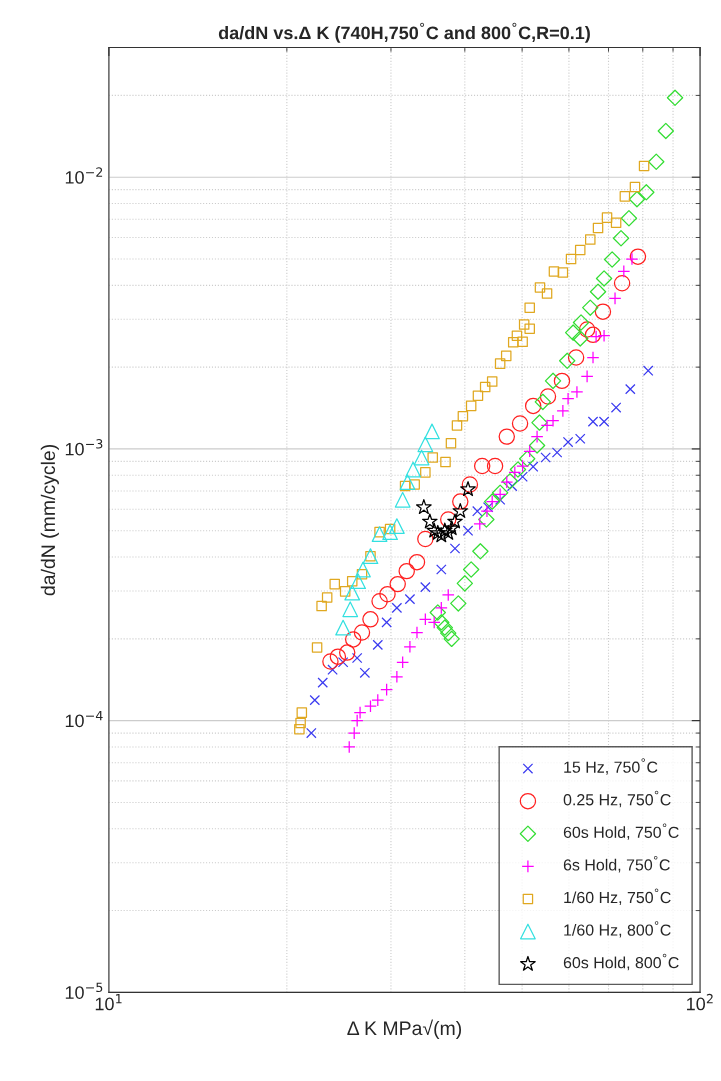  I want to click on legend-label: 1/60 Hz, 800$^{°}$C, so click(617, 929).